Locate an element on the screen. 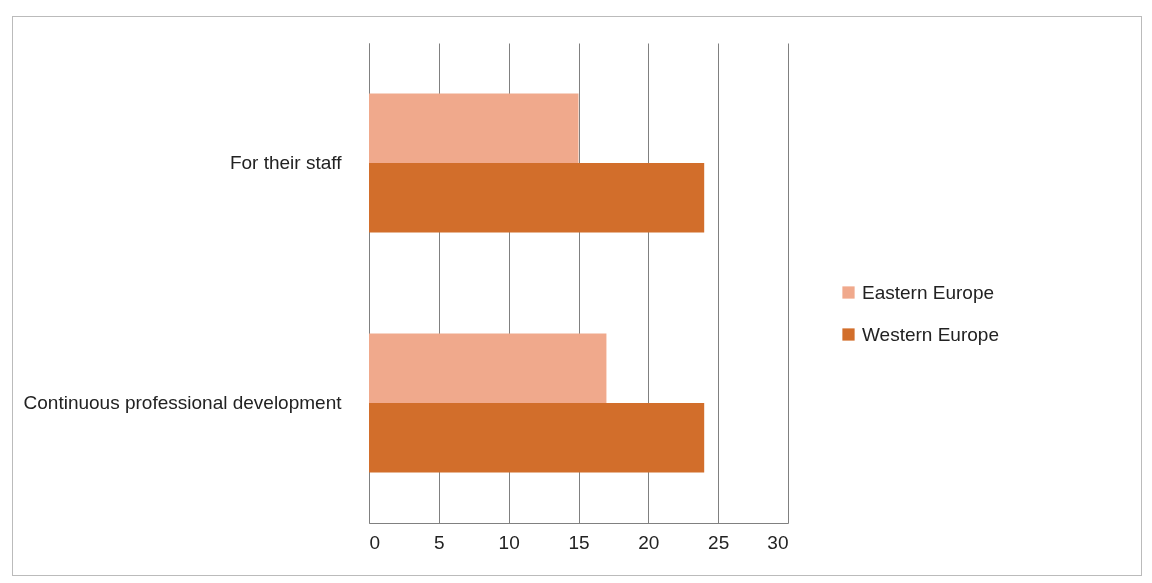 This screenshot has width=1152, height=583. x-tick-label: 30 is located at coordinates (778, 542).